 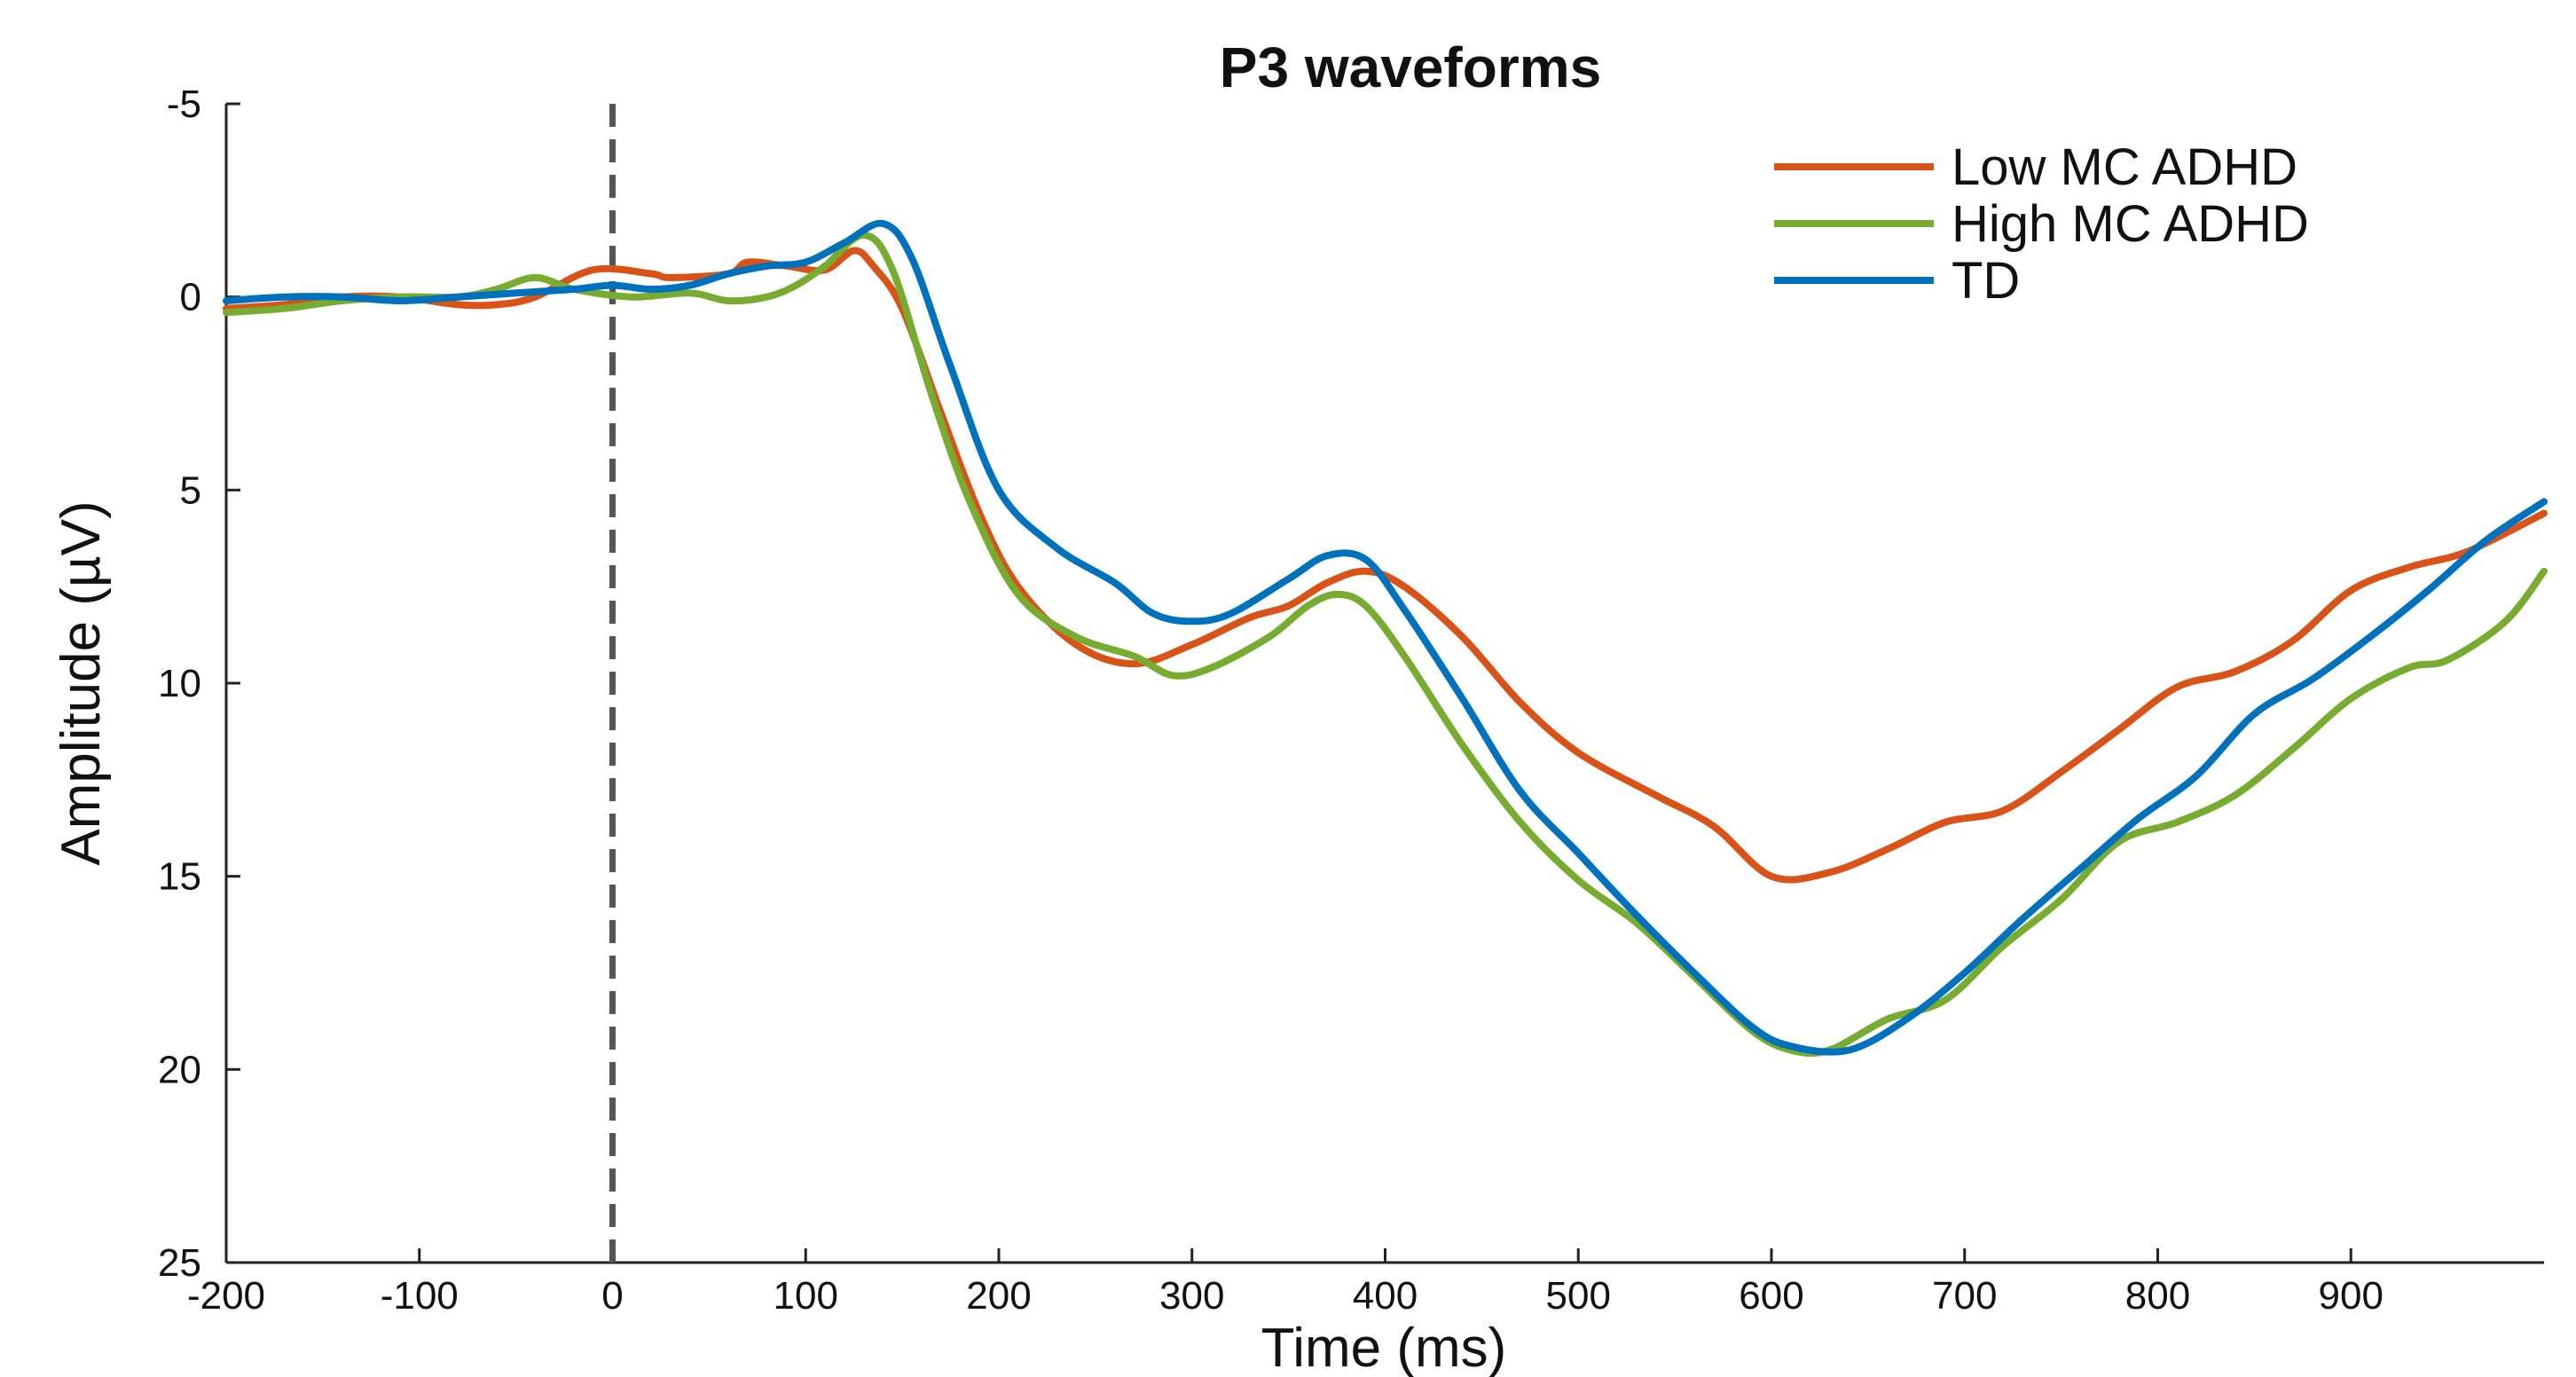 What do you see at coordinates (179, 1263) in the screenshot?
I see `y-tick-label: 25` at bounding box center [179, 1263].